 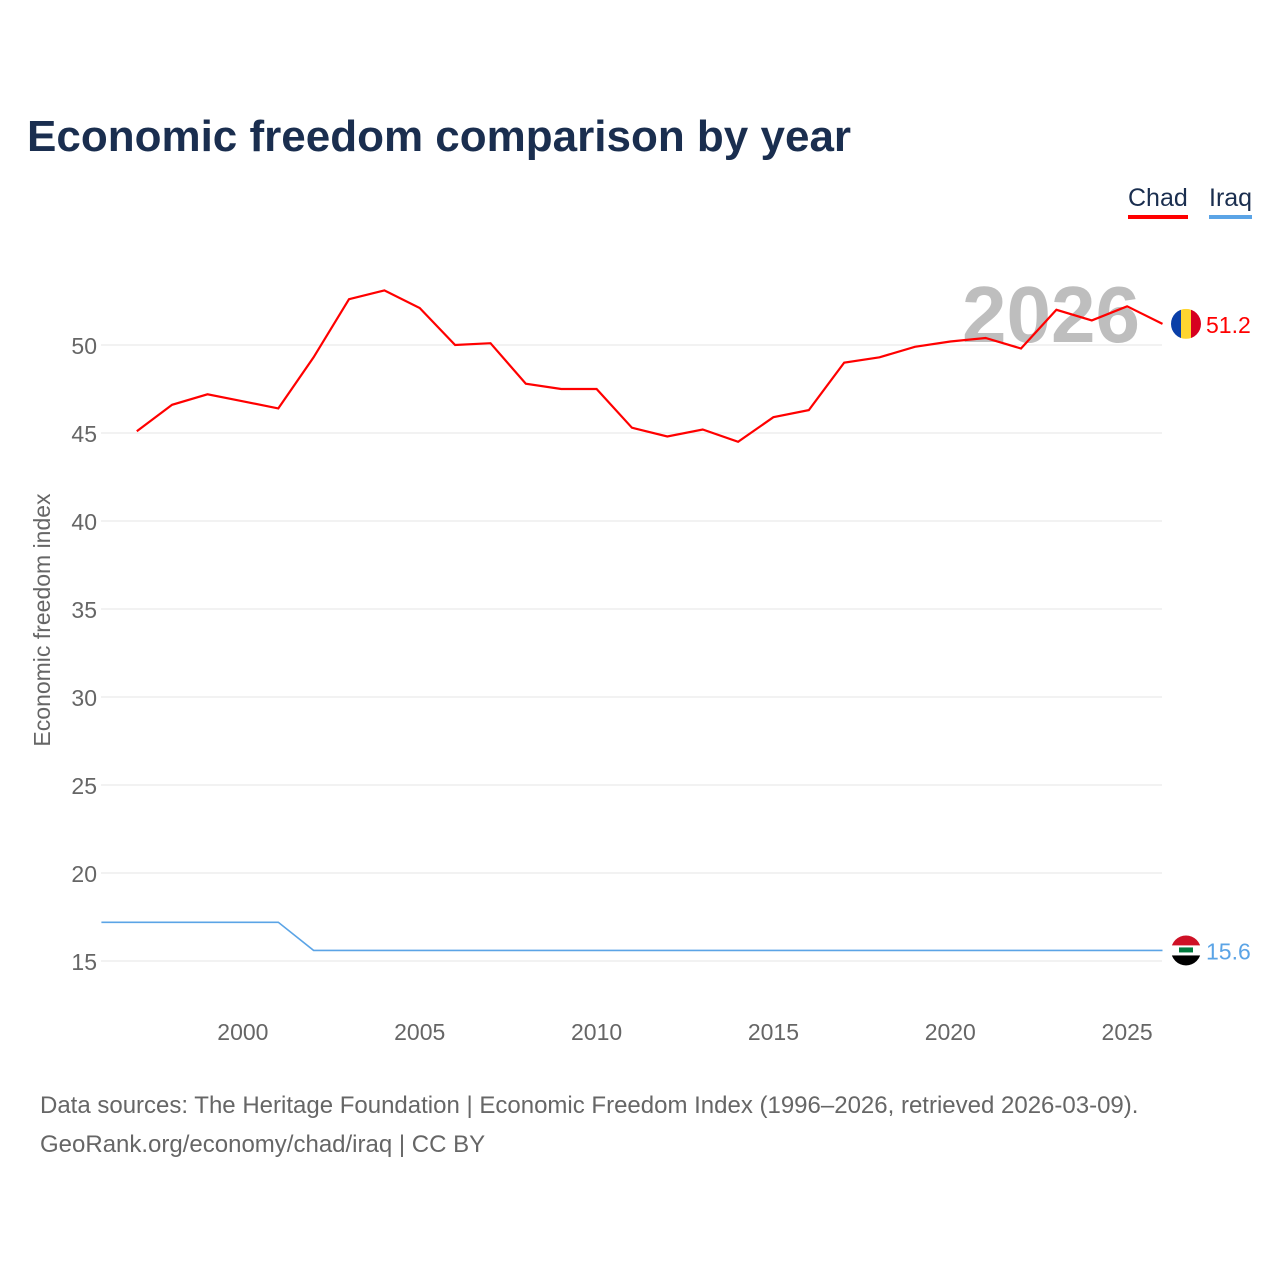 I want to click on iraq-flag-icon, so click(x=1186, y=950).